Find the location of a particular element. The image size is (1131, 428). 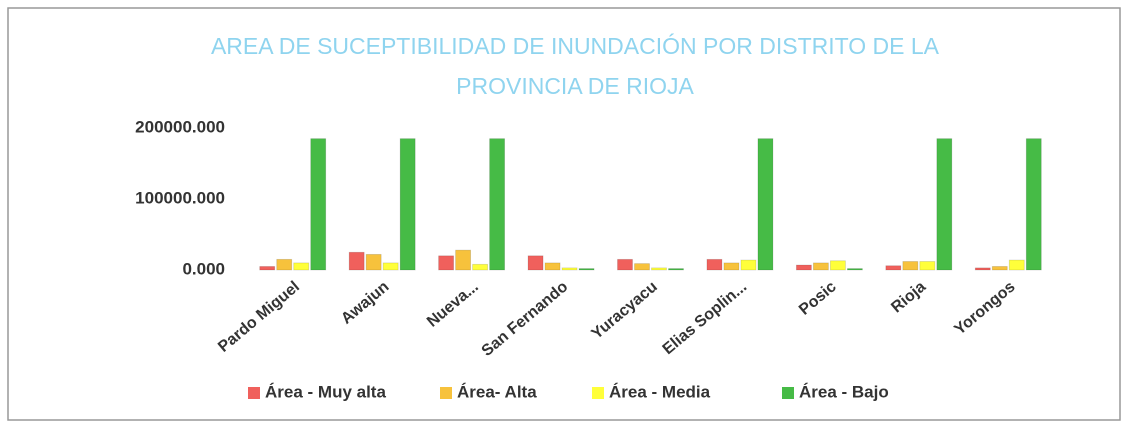

y-tick-label: 200000.000 is located at coordinates (180, 126).